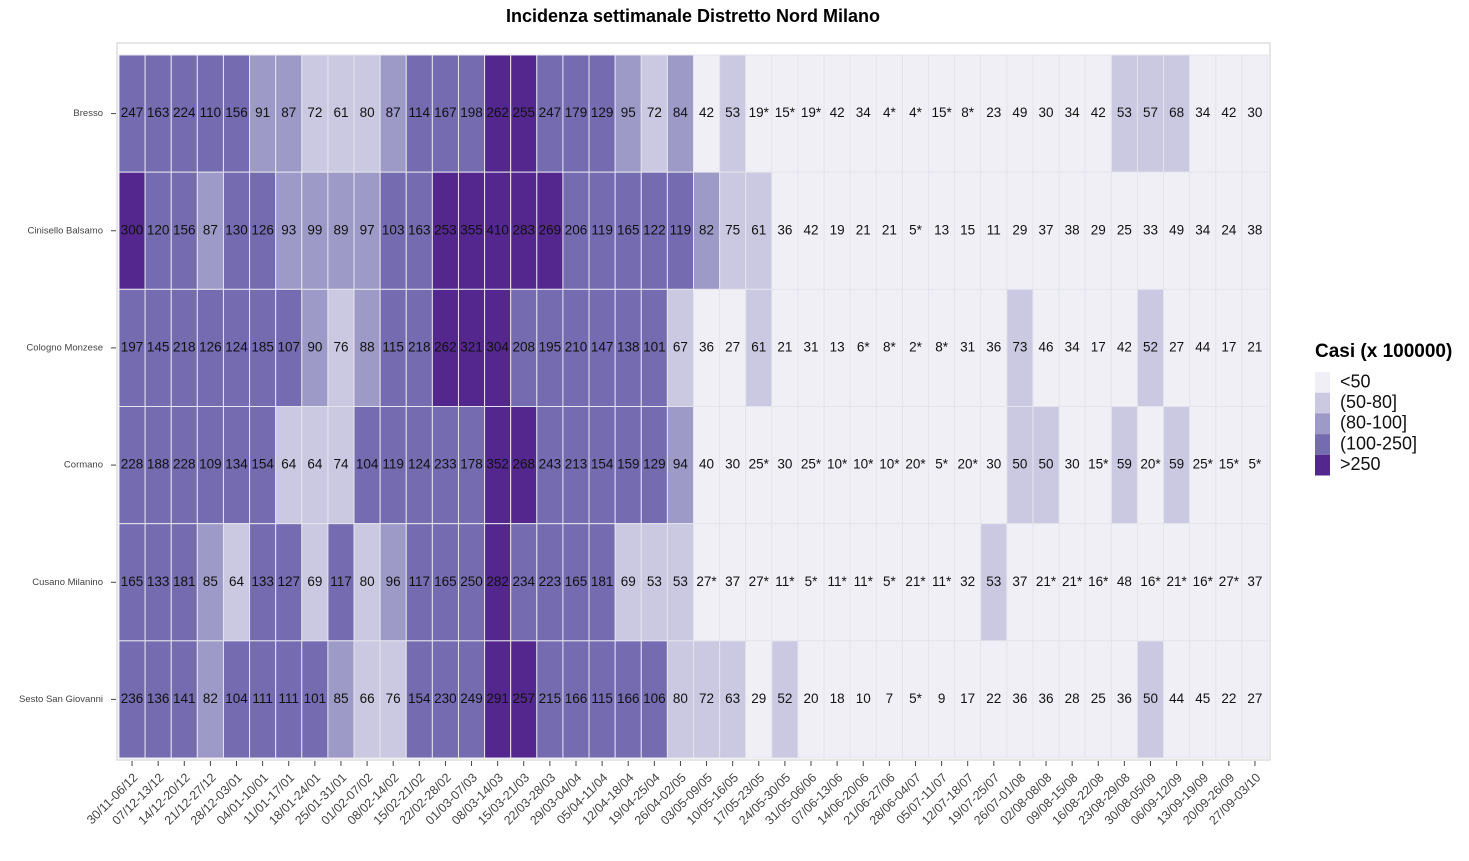  I want to click on cell-label: 13, so click(837, 346).